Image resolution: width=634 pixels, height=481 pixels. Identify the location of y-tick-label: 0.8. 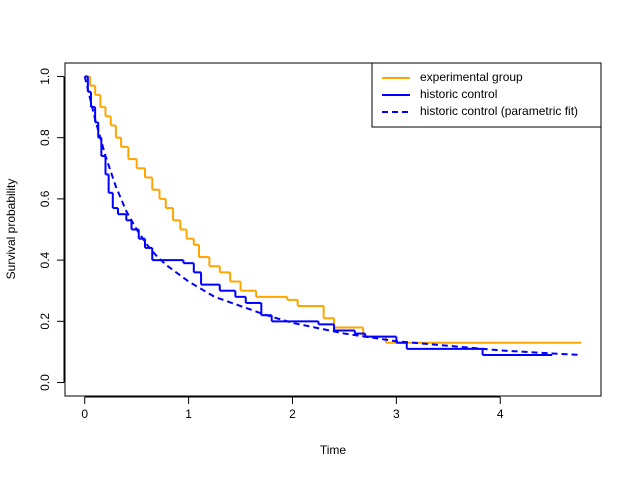
(45, 137).